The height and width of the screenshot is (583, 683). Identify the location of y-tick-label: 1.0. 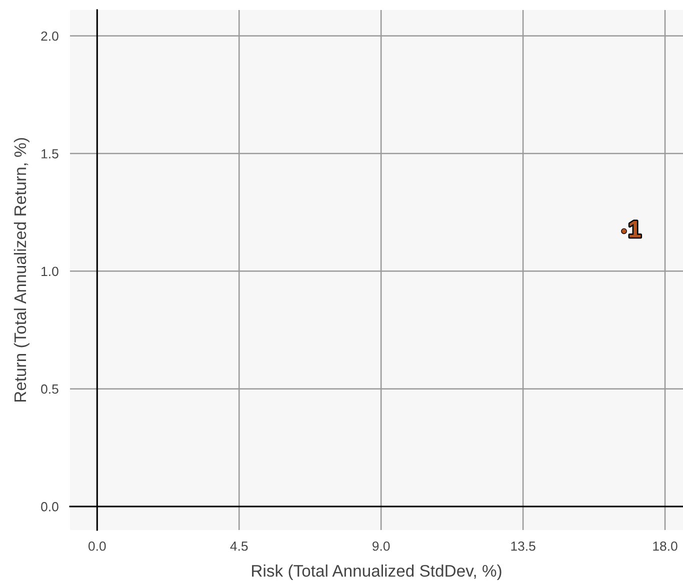
(50, 271).